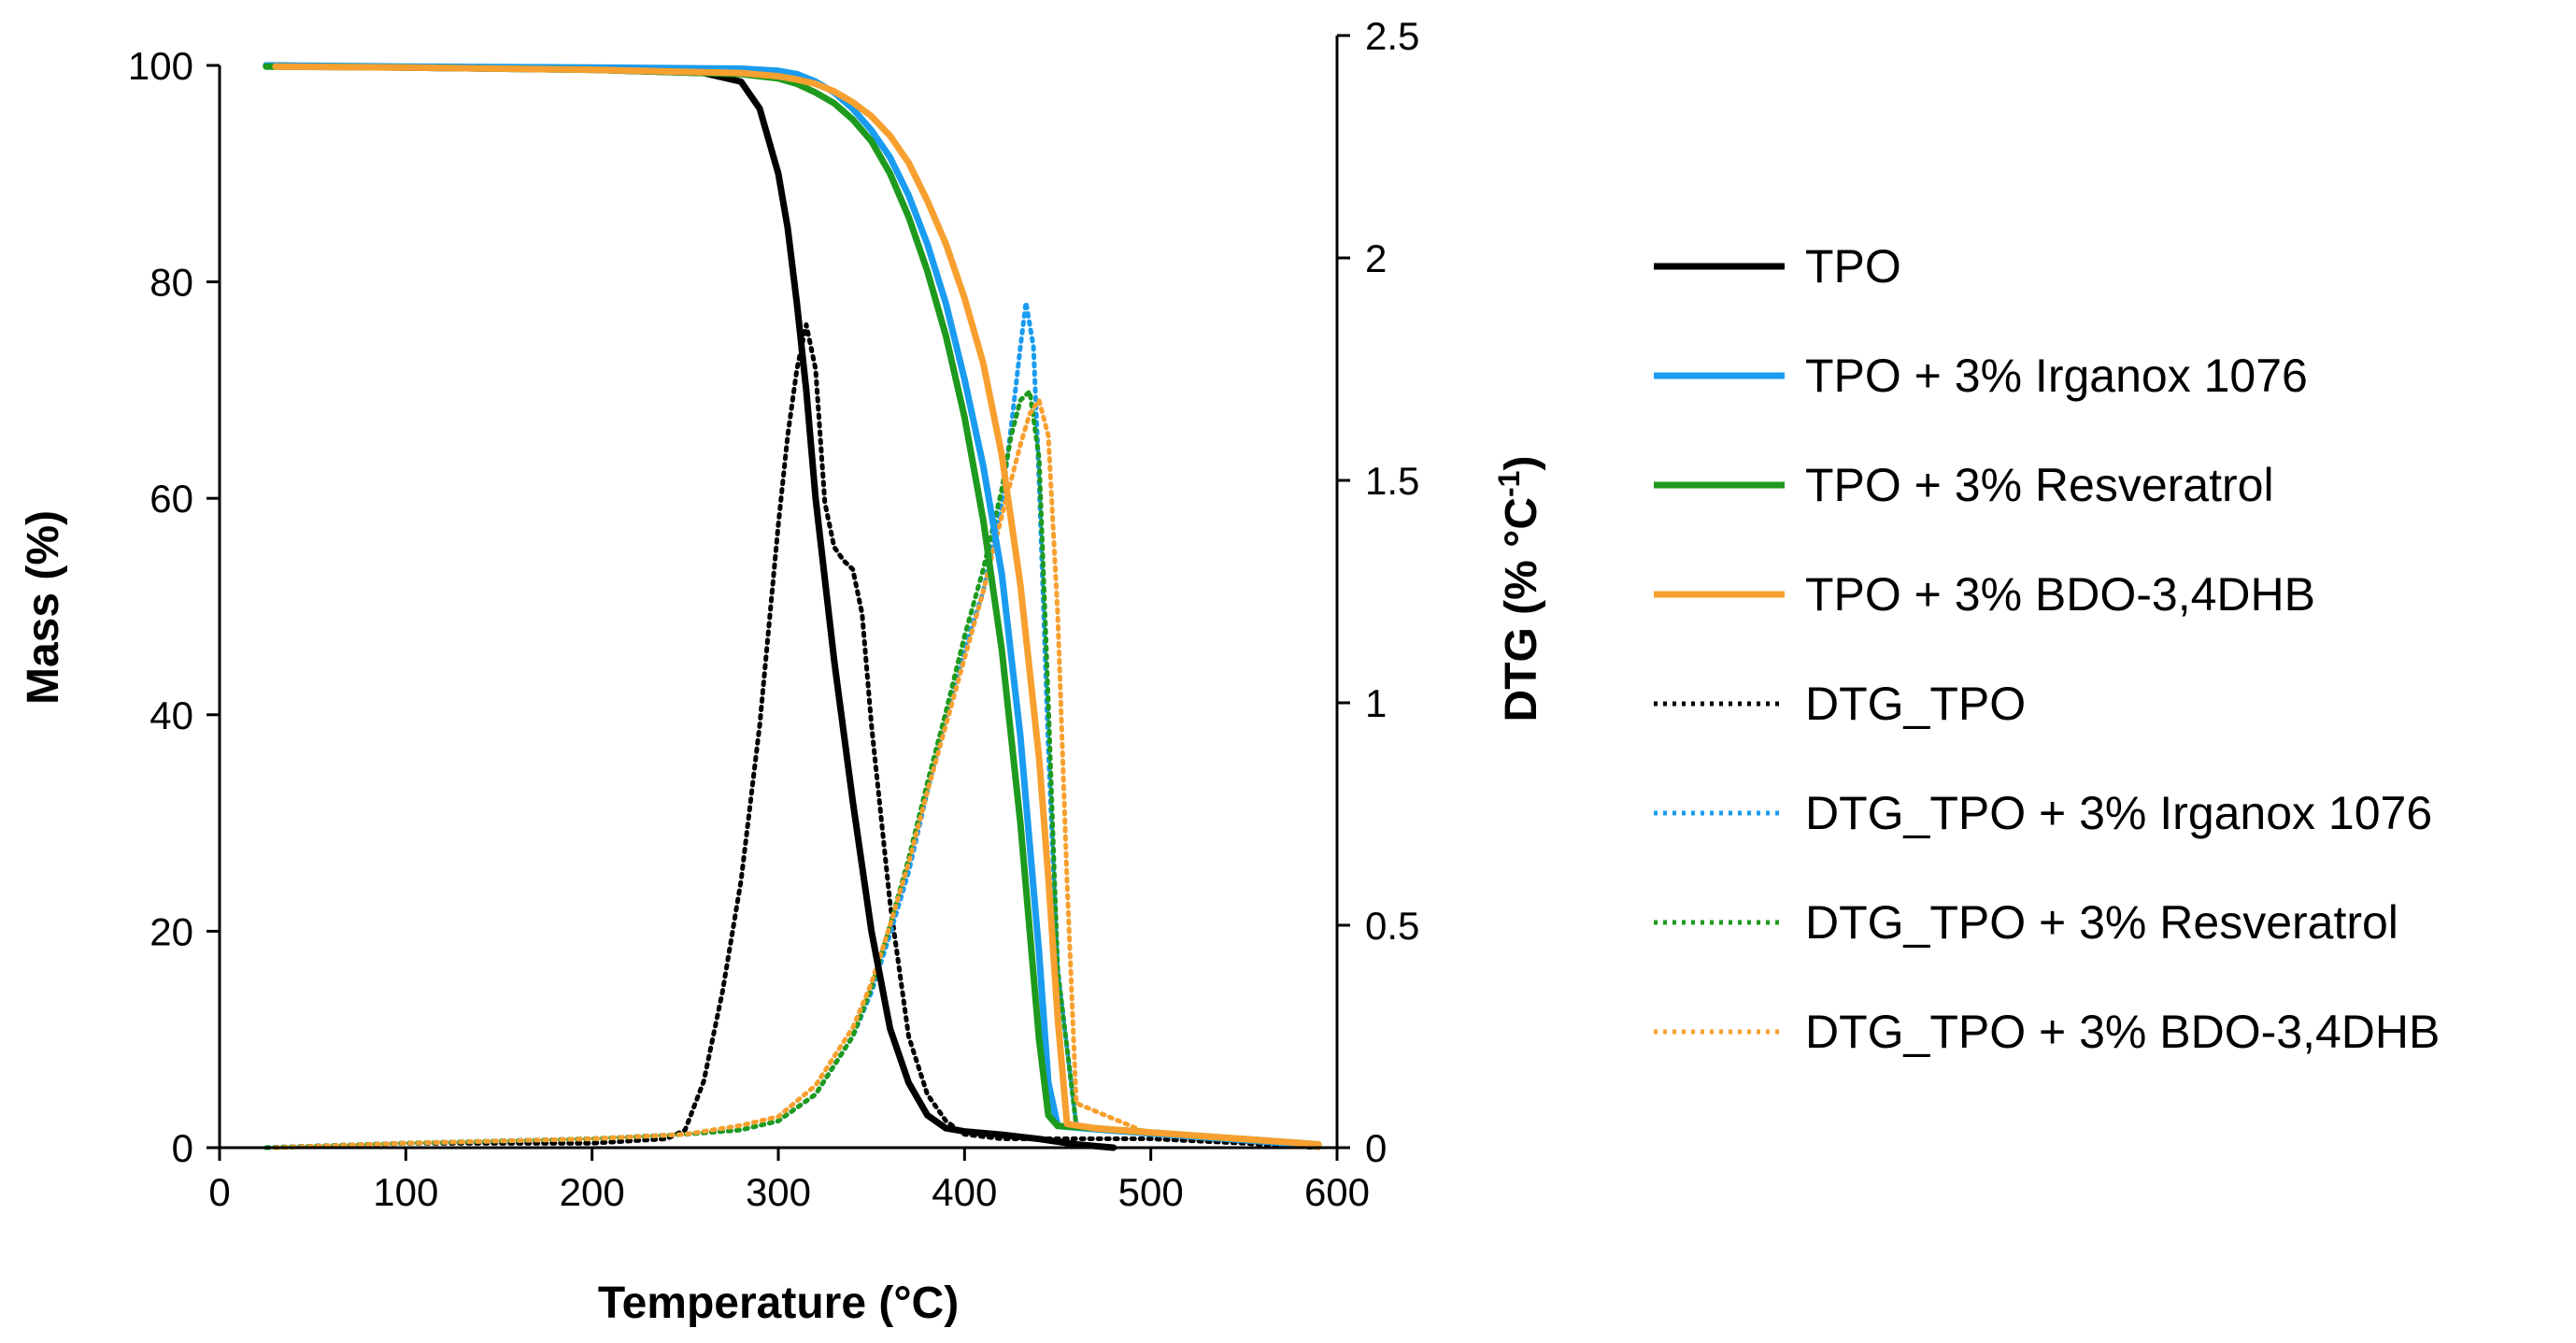 This screenshot has height=1343, width=2576. Describe the element at coordinates (2060, 595) in the screenshot. I see `legend-label: TPO + 3% BDO-3,4DHB` at that location.